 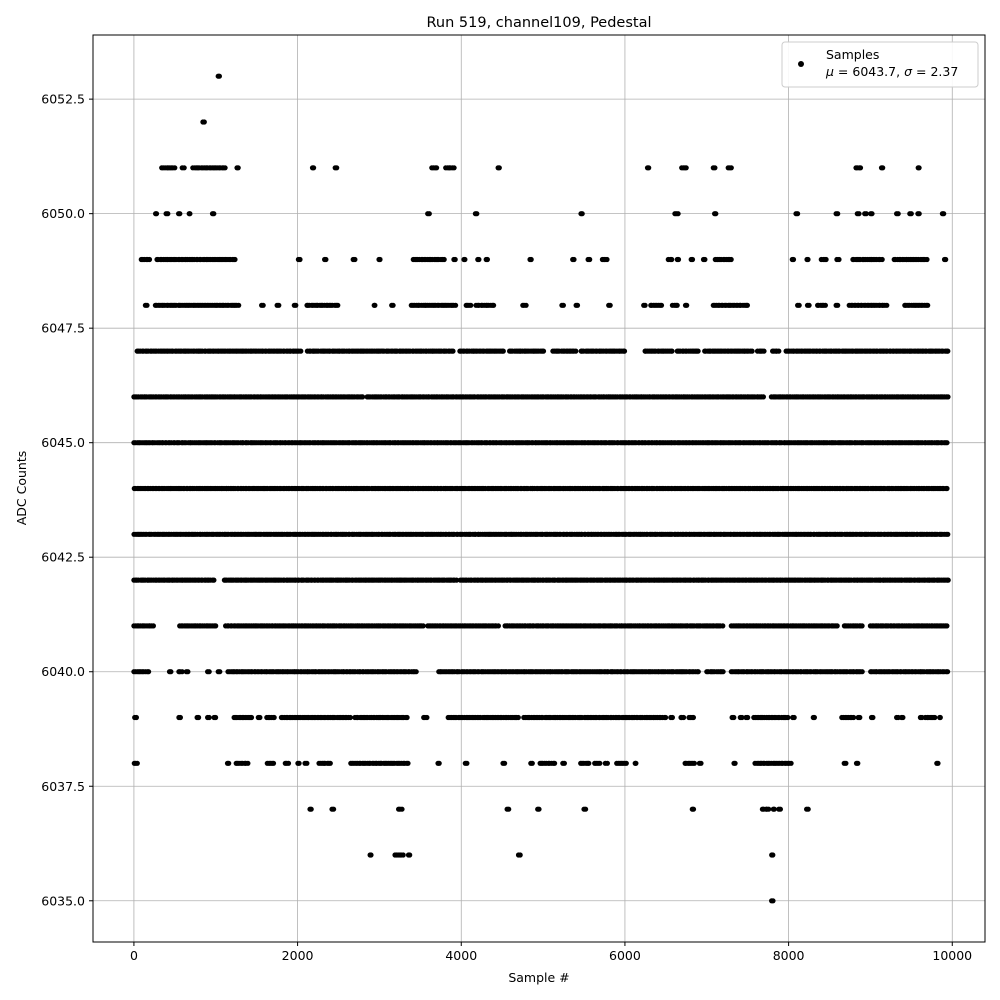 I want to click on y-tick-label: 6042.5, so click(x=63, y=557).